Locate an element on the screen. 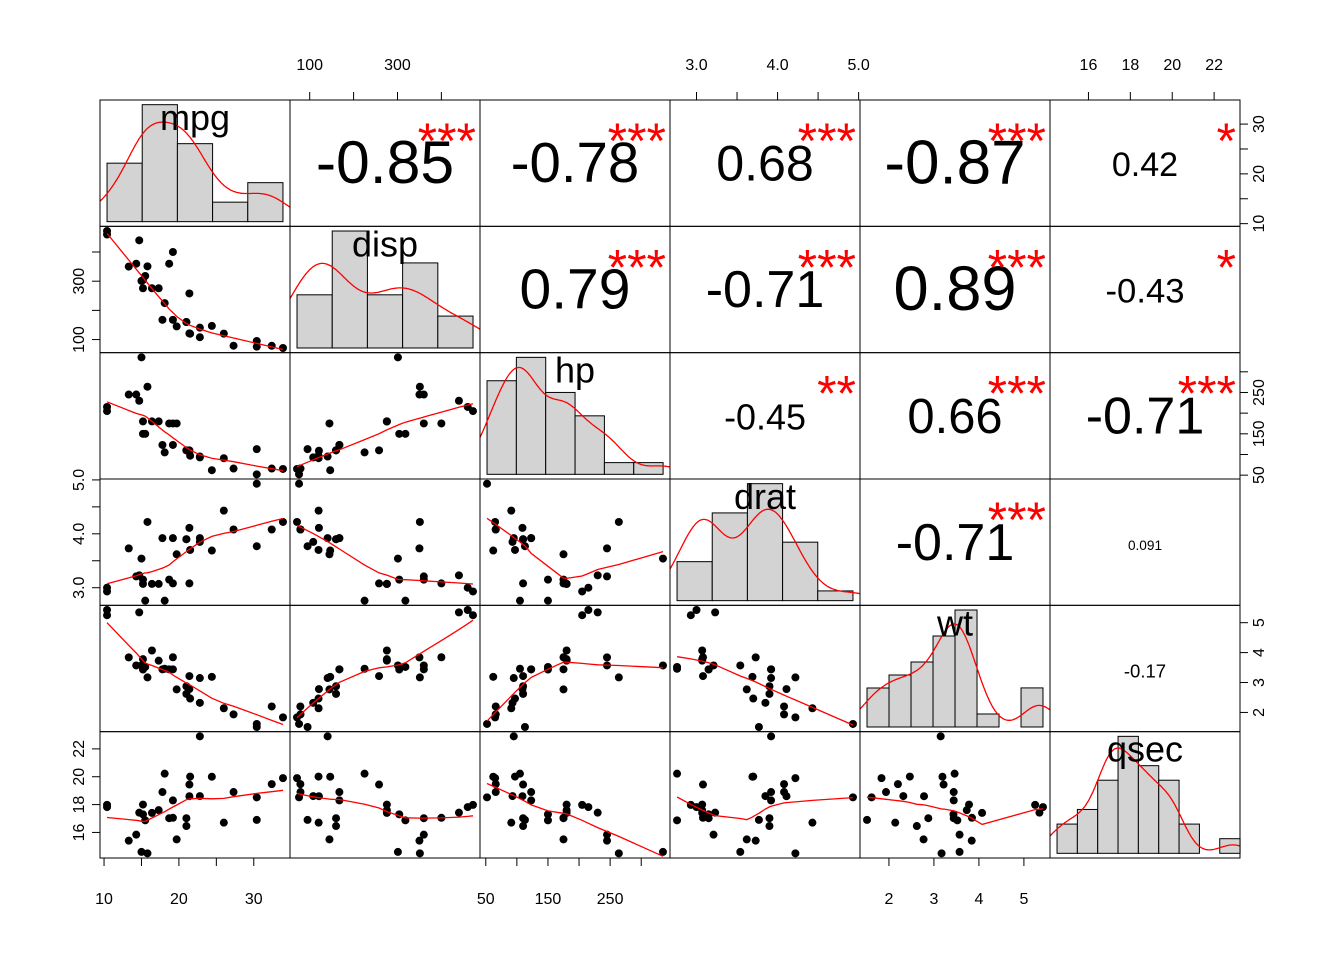 The image size is (1344, 960). variable-name: wt is located at coordinates (954, 622).